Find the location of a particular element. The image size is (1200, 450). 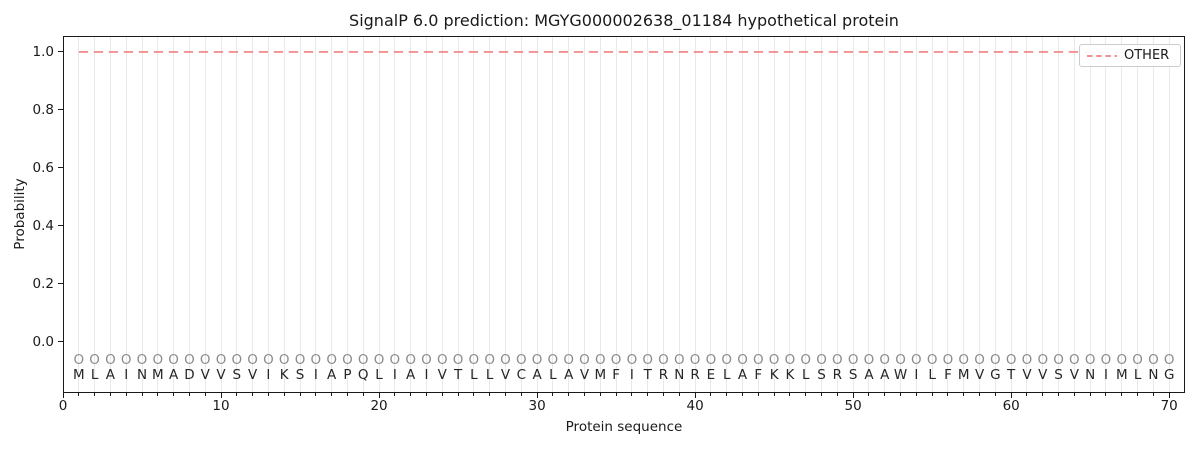

x-axis-label: Protein sequence is located at coordinates (624, 427).